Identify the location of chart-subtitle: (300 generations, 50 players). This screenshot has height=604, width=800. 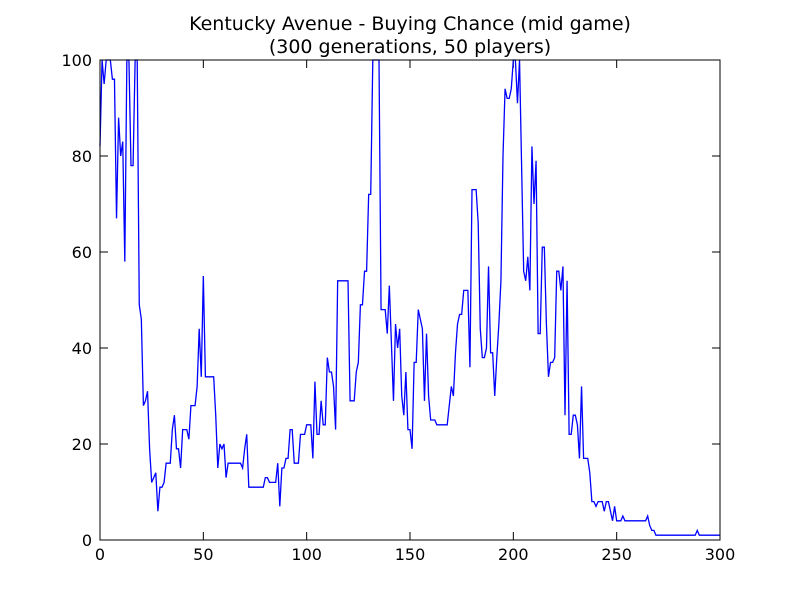
(410, 47).